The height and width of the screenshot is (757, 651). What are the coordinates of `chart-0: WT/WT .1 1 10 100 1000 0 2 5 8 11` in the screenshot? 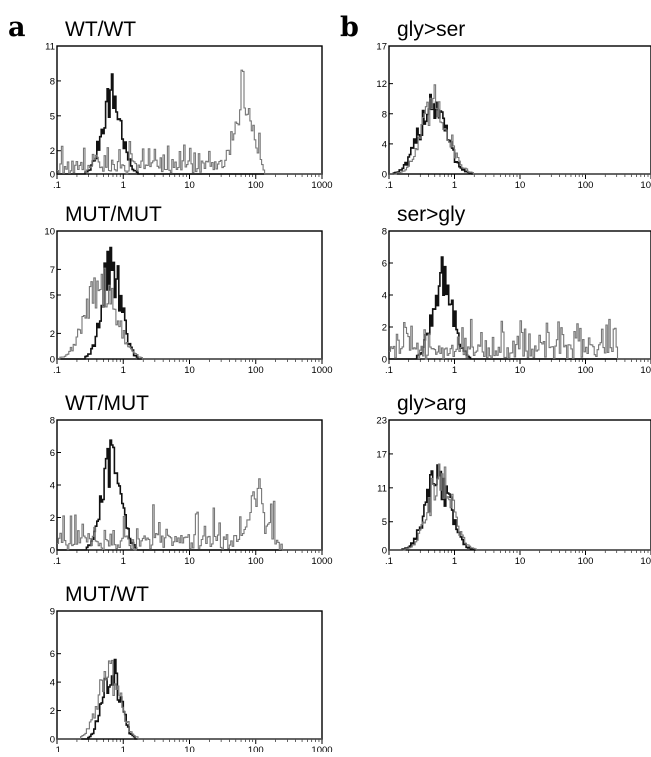 It's located at (188, 104).